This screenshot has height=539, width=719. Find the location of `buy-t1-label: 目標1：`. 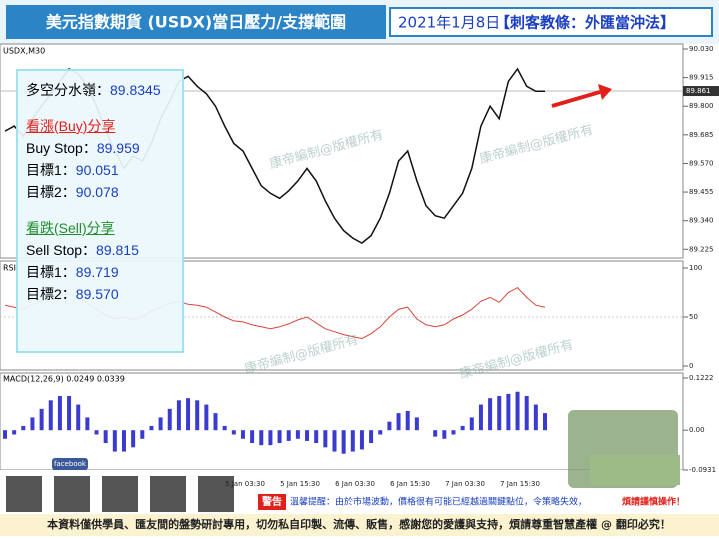

buy-t1-label: 目標1： is located at coordinates (51, 170).